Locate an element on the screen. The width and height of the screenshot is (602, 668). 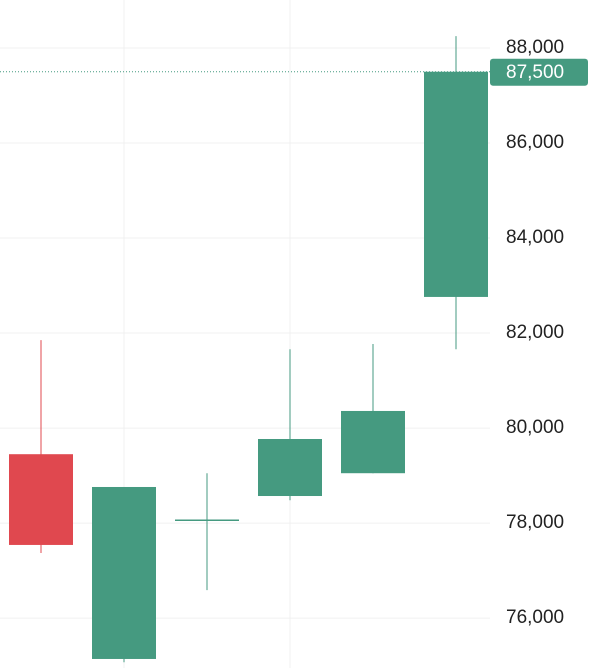
y-tick-label: 82,000 is located at coordinates (535, 332).